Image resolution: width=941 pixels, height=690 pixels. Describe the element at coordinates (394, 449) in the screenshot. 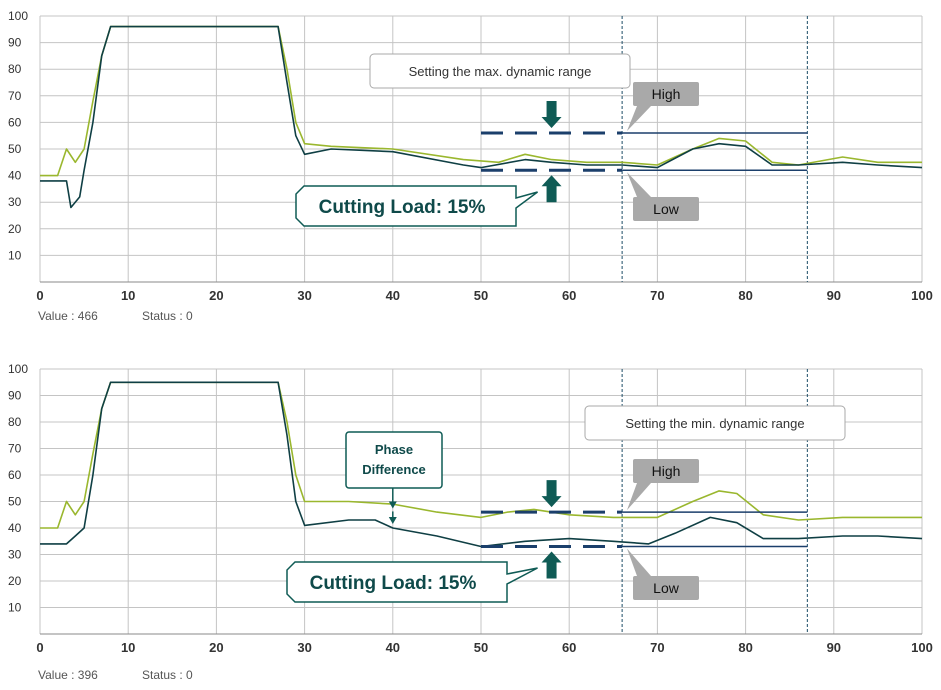

I see `phase-label-line1: Phase` at that location.